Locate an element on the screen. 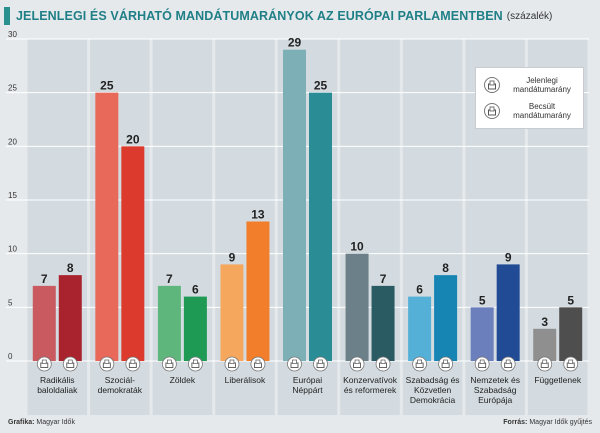 The image size is (600, 433). footer-source-value: Magyar Idők gyűjtés is located at coordinates (560, 422).